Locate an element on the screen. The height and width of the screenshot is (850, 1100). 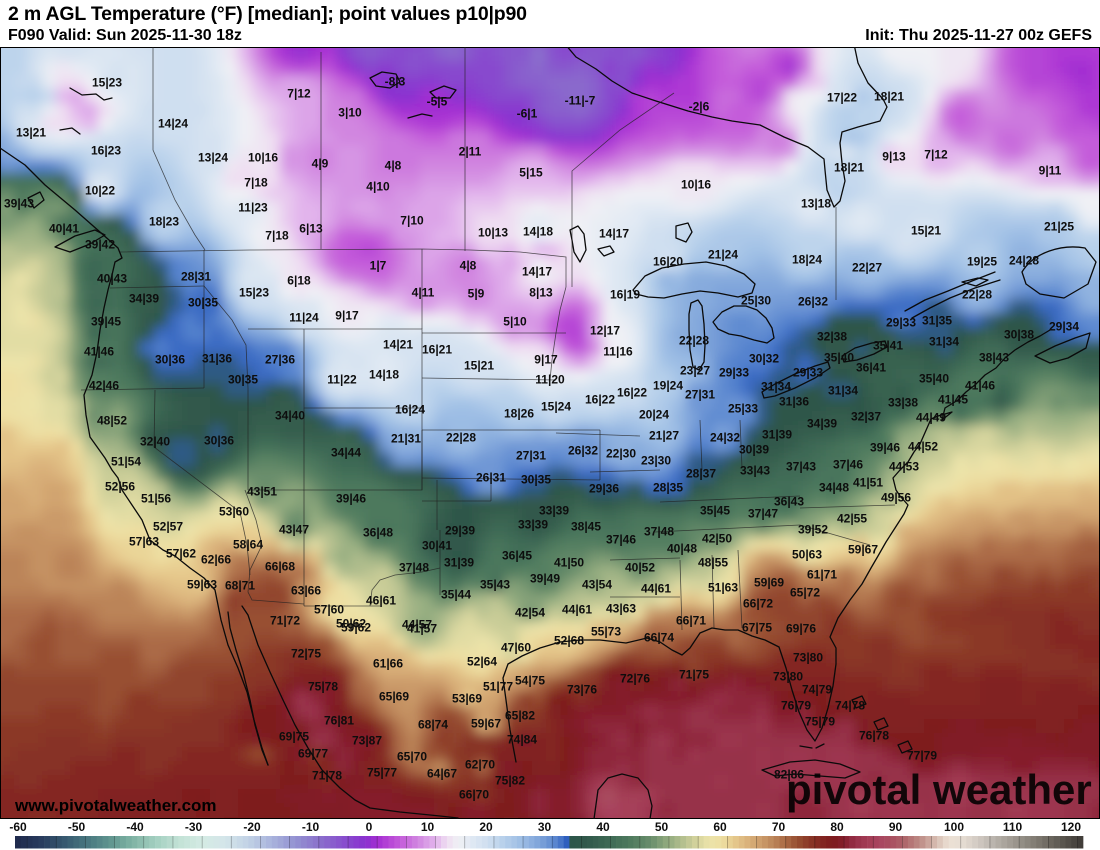
svg-text: 30 is located at coordinates (545, 827).